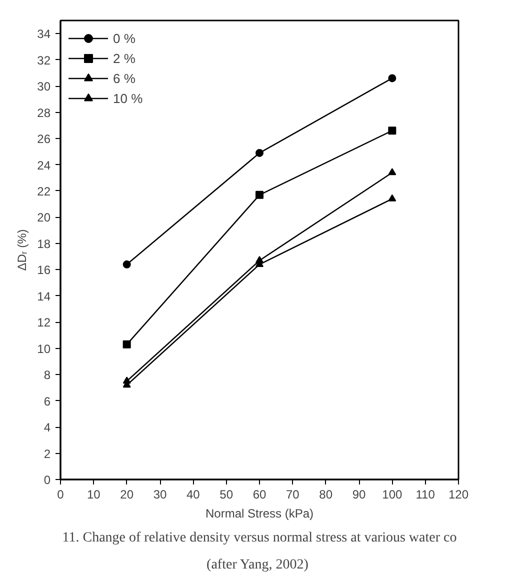 This screenshot has width=508, height=577. I want to click on x-tick-label: 0, so click(60, 495).